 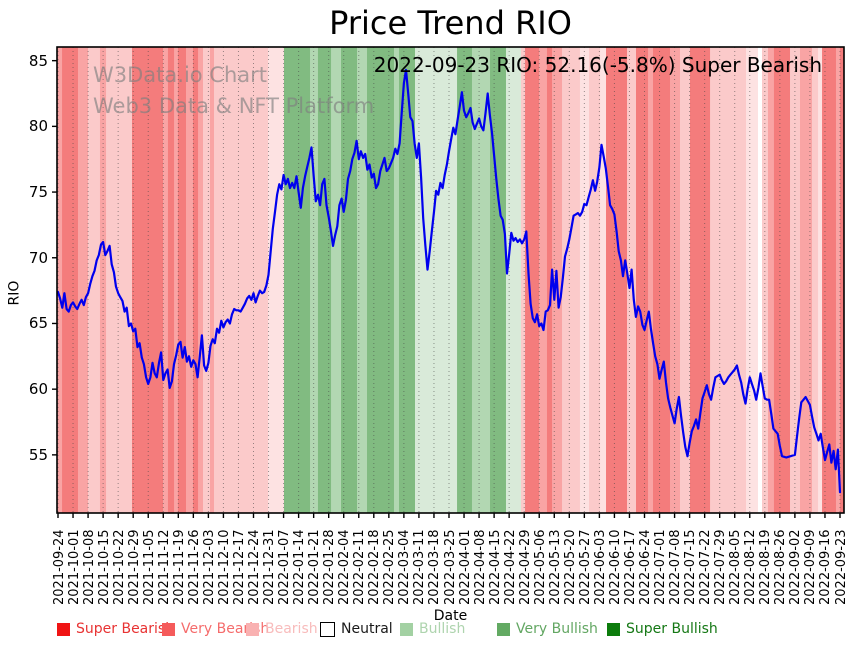 I want to click on legend-item-label: Very Bullish, so click(x=557, y=629).